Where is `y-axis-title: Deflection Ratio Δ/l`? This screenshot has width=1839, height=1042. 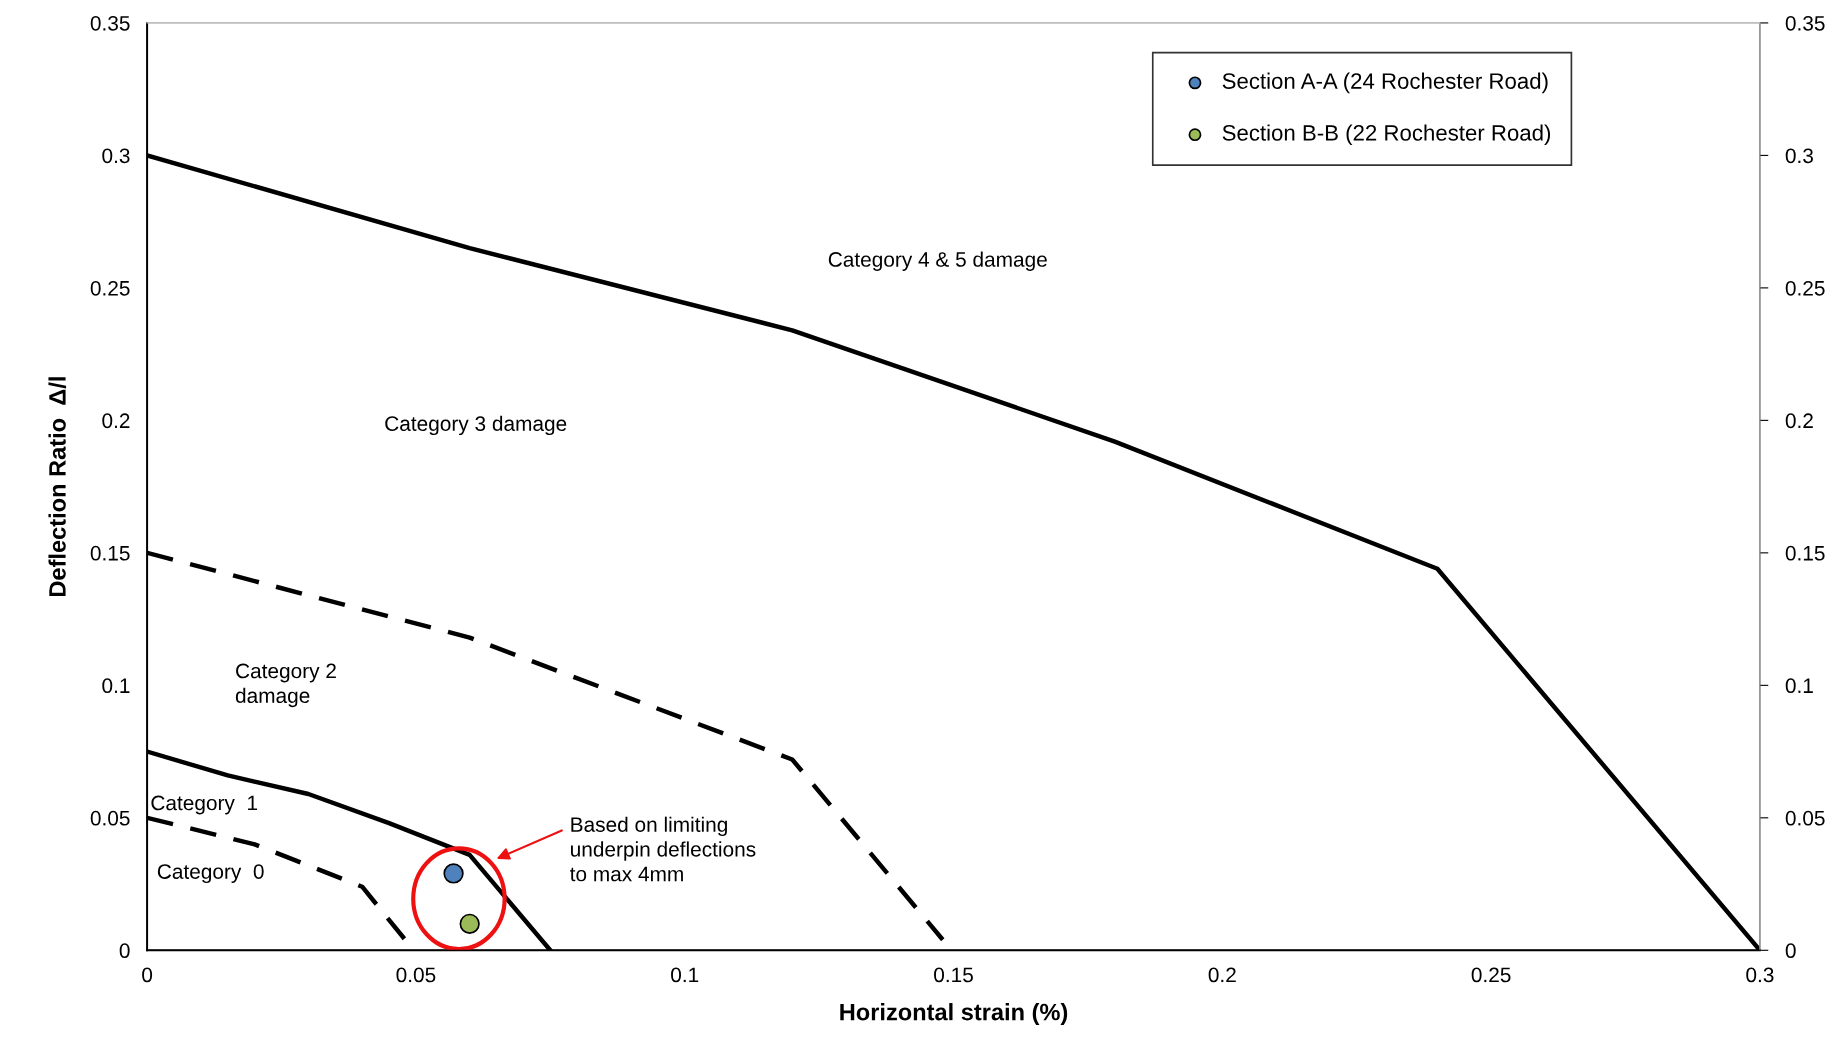 y-axis-title: Deflection Ratio Δ/l is located at coordinates (57, 487).